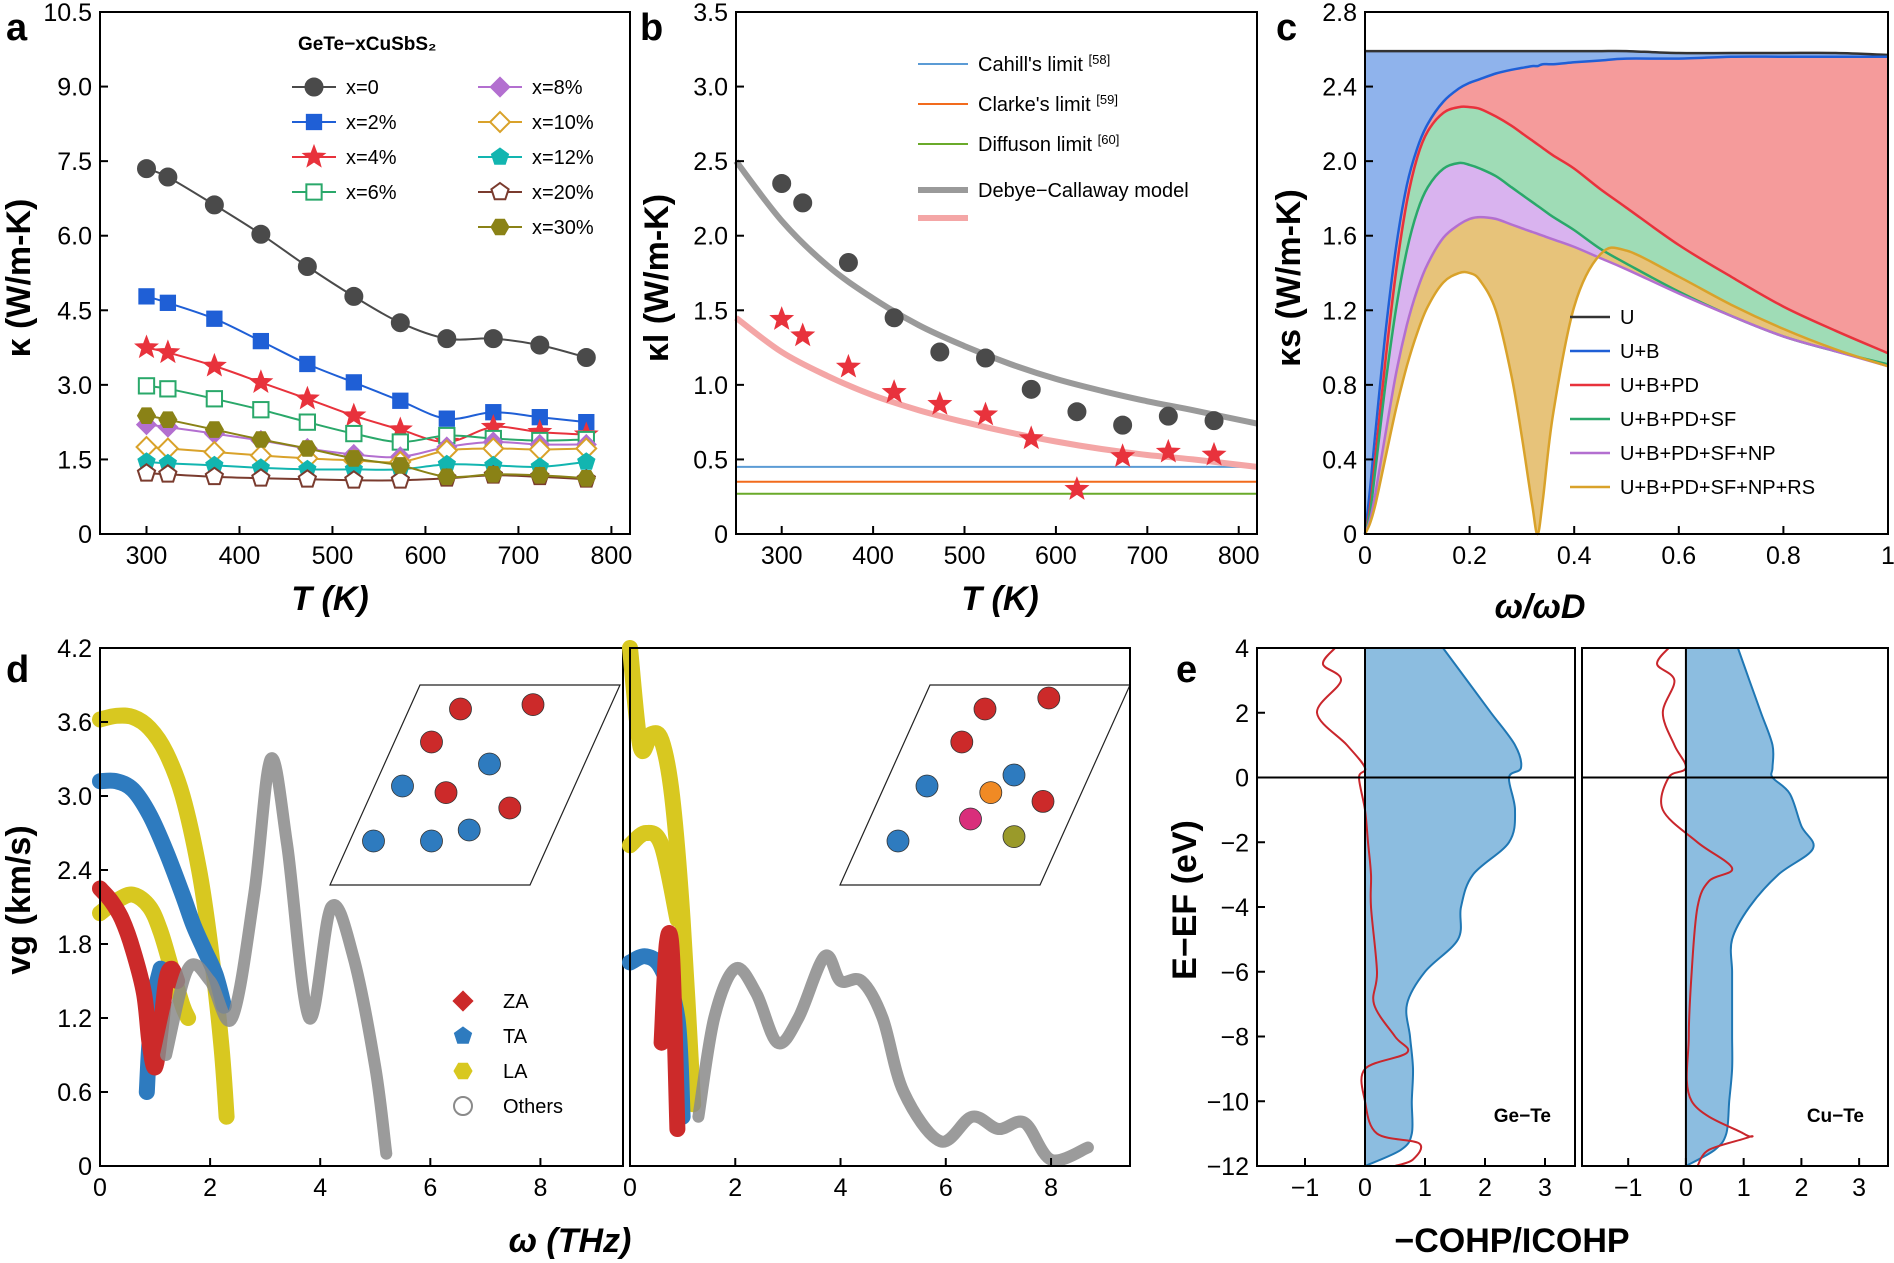 The image size is (1894, 1263). I want to click on panel-d-0-ytick-label-7: 4.2, so click(74, 649).